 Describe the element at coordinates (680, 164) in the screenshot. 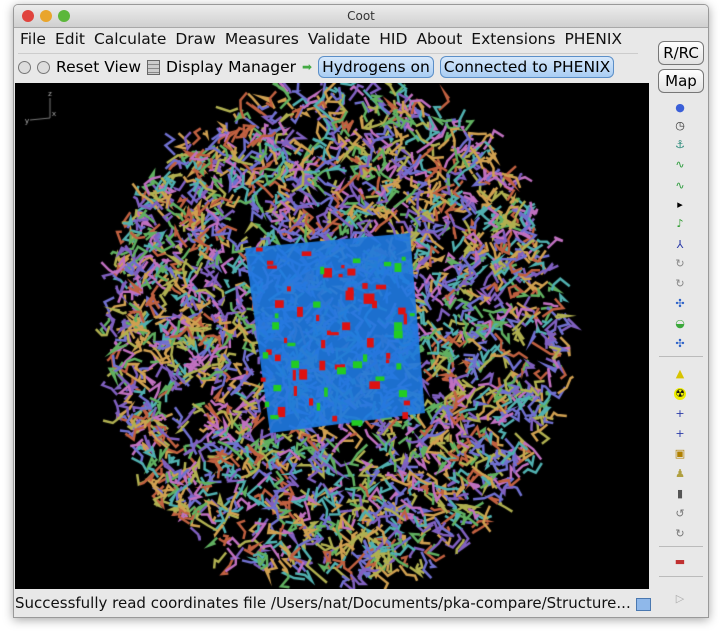

I see `rigid-body-icon: ∿` at that location.